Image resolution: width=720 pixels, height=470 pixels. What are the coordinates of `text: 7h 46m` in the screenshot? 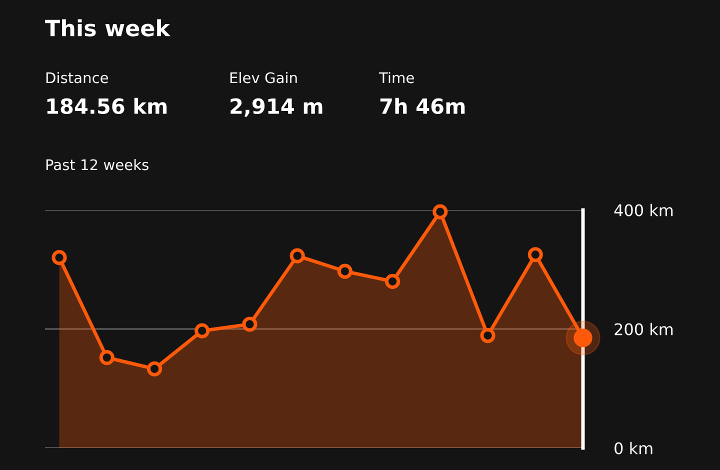 It's located at (422, 106).